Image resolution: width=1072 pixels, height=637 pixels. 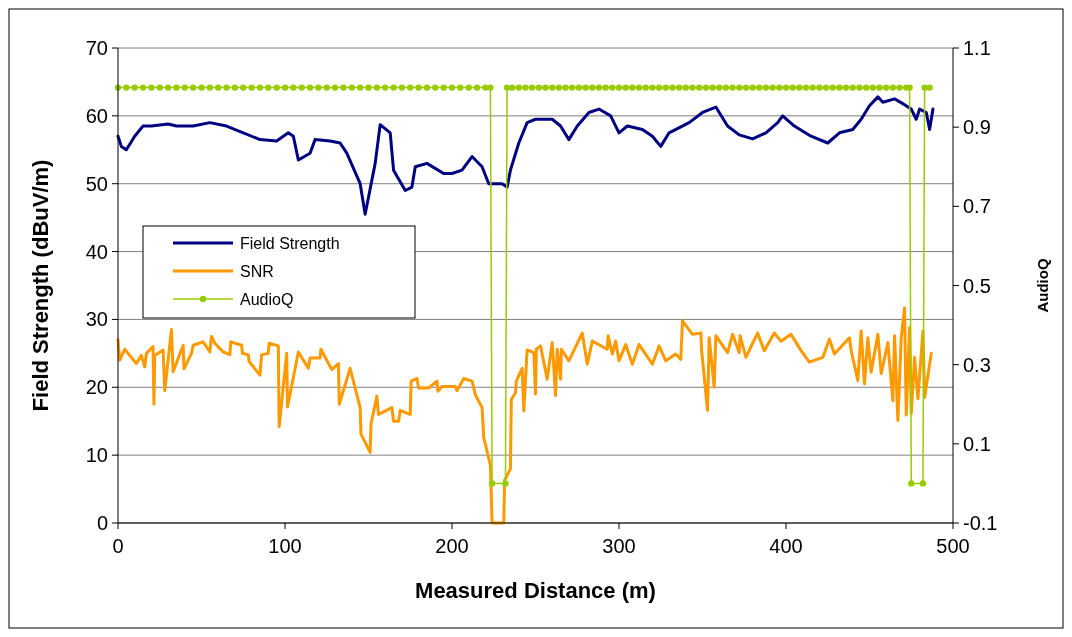 What do you see at coordinates (977, 48) in the screenshot?
I see `y2-tick-label: 1.1` at bounding box center [977, 48].